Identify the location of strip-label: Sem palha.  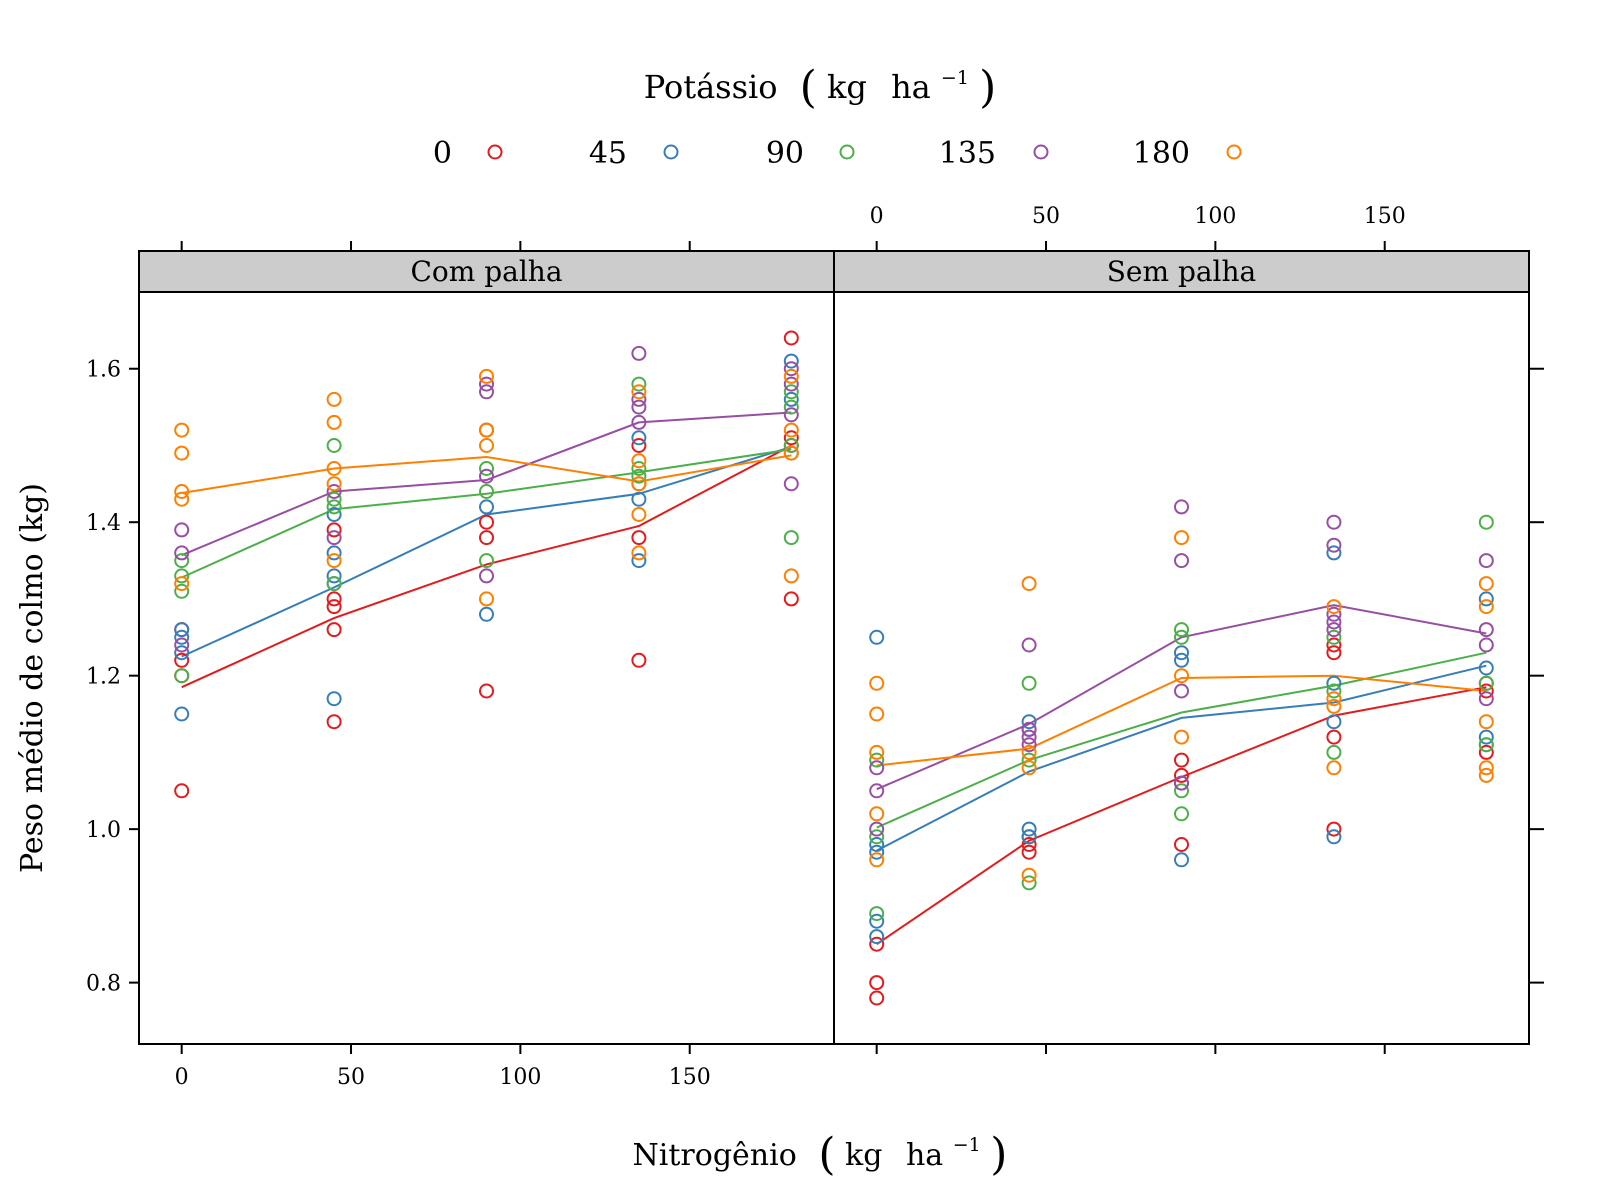
(1182, 271).